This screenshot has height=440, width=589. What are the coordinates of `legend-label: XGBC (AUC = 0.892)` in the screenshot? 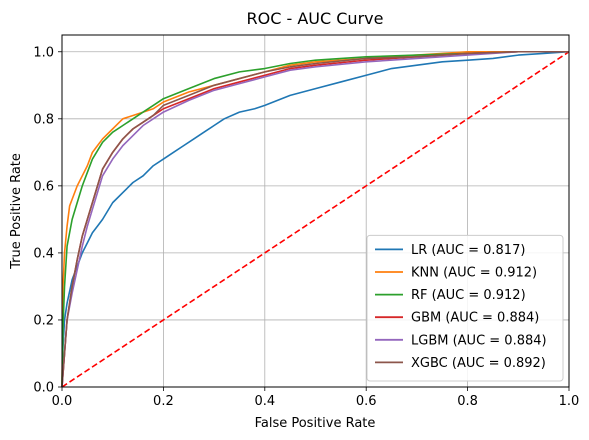 It's located at (478, 363).